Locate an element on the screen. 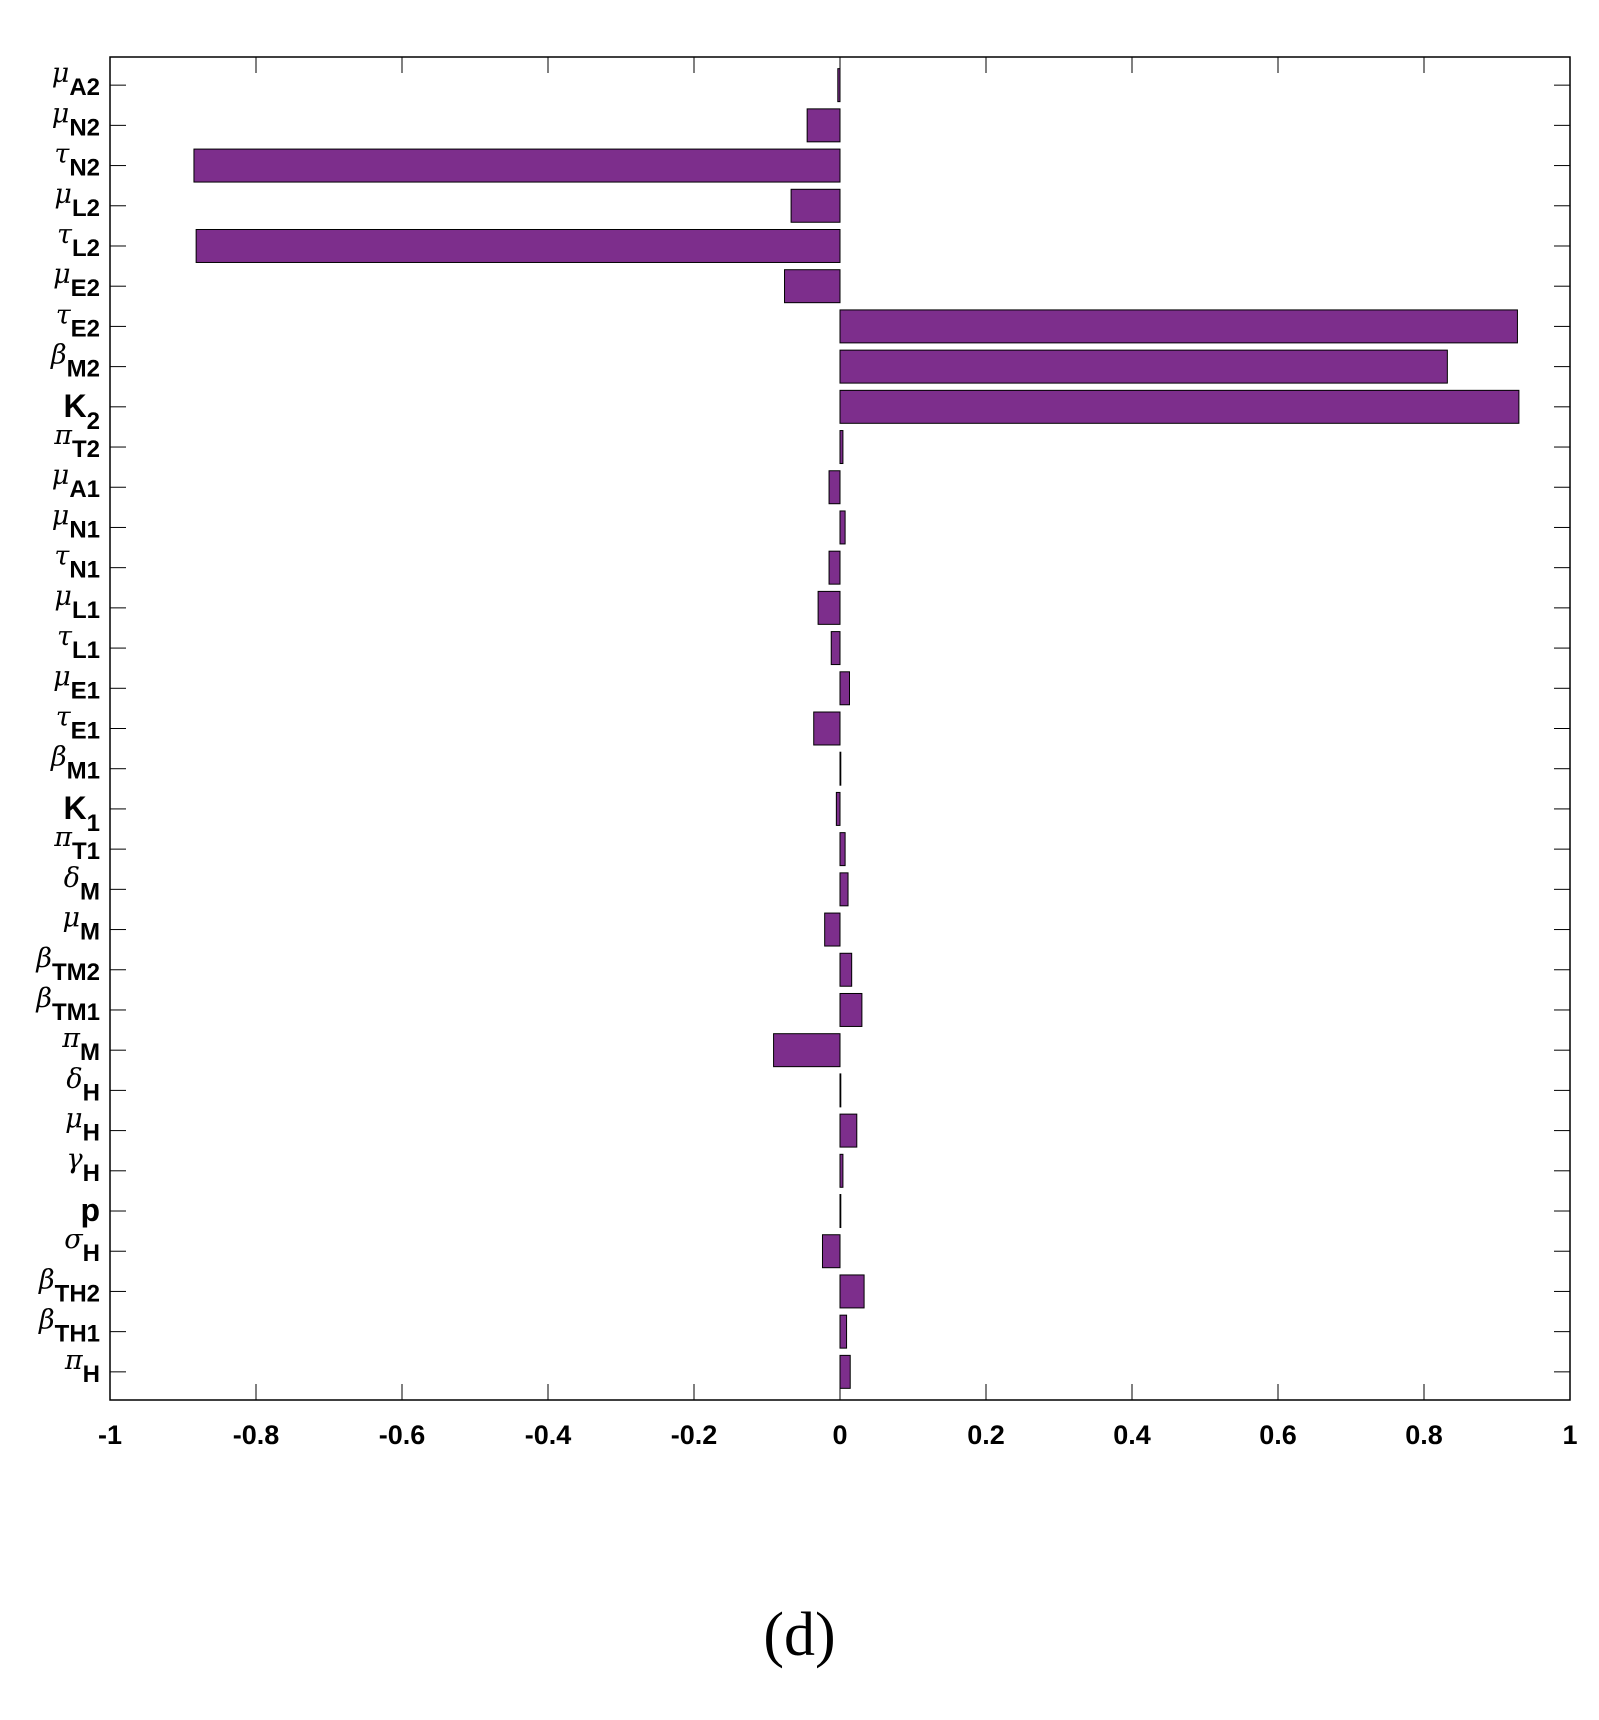 This screenshot has height=1720, width=1599. x-tick-label-4: -0.2 is located at coordinates (694, 1435).